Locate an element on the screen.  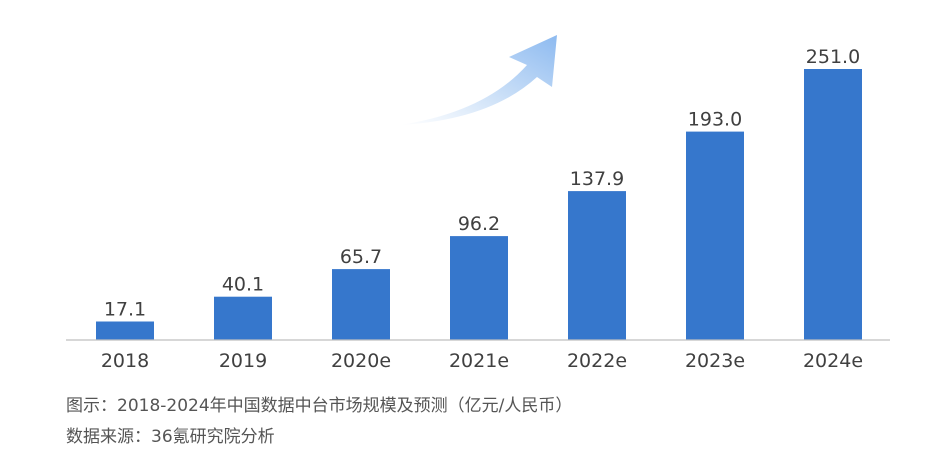
trend-arrow-icon is located at coordinates (478, 80).